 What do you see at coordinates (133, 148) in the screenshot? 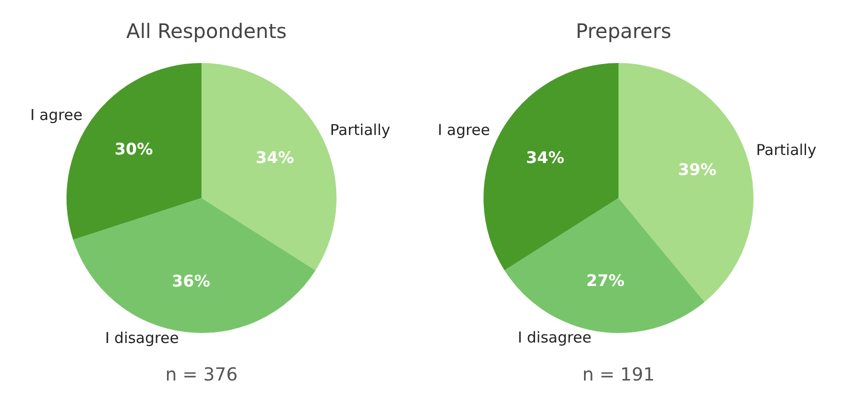
I see `data-label: 30%` at bounding box center [133, 148].